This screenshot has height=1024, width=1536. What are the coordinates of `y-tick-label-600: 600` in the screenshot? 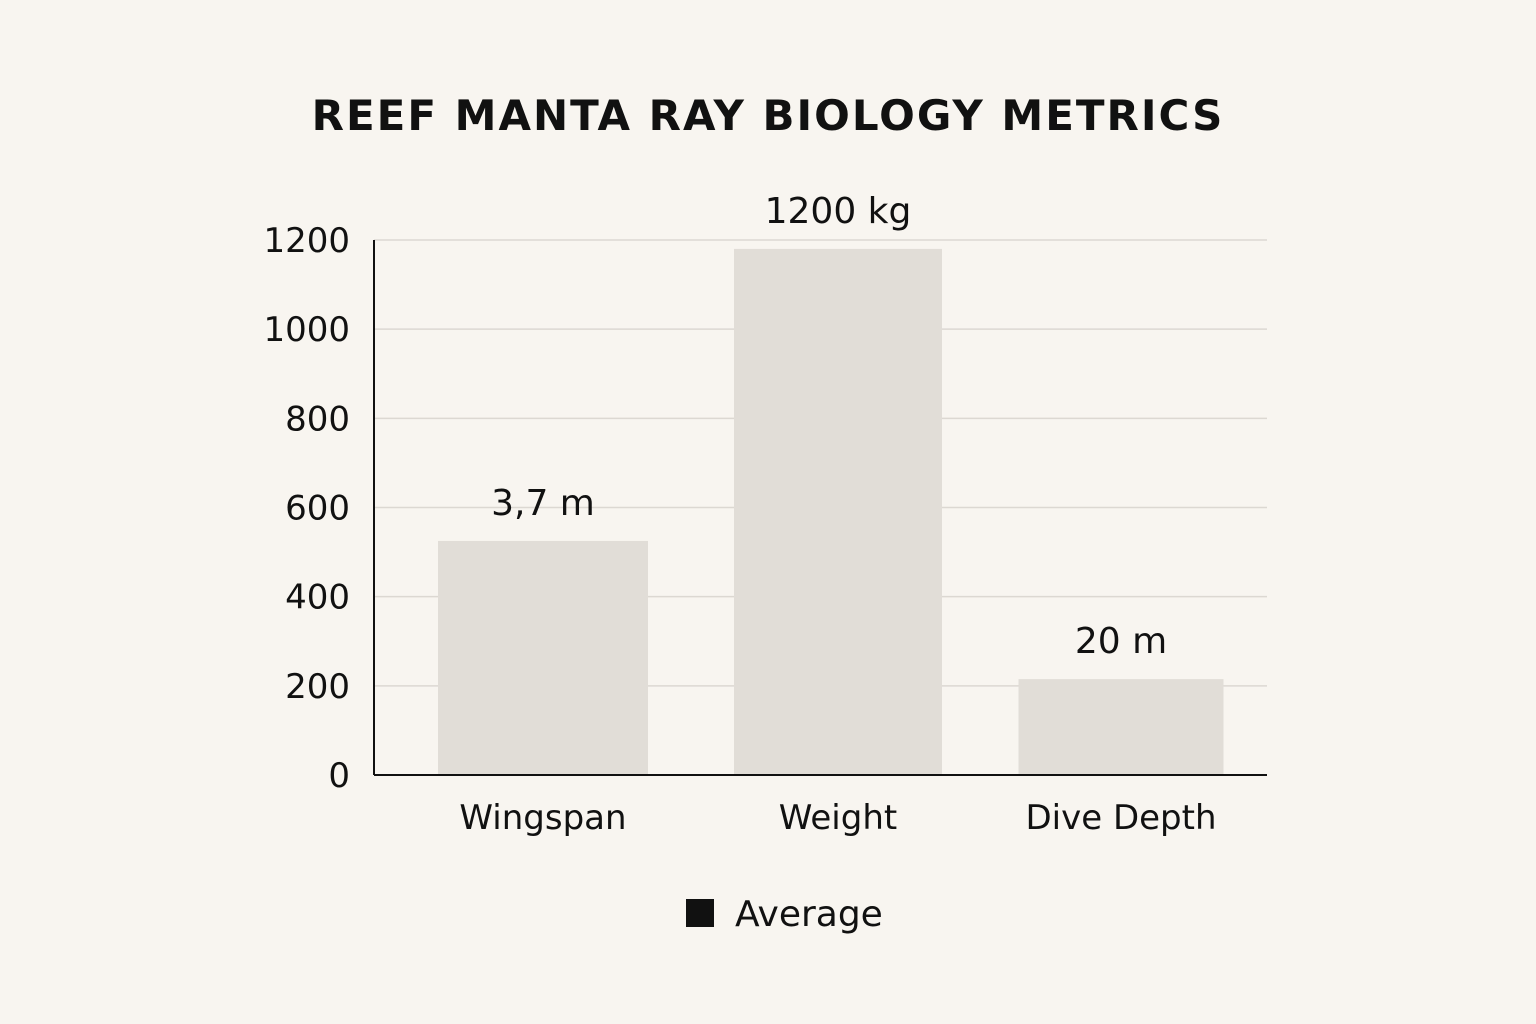 It's located at (317, 509).